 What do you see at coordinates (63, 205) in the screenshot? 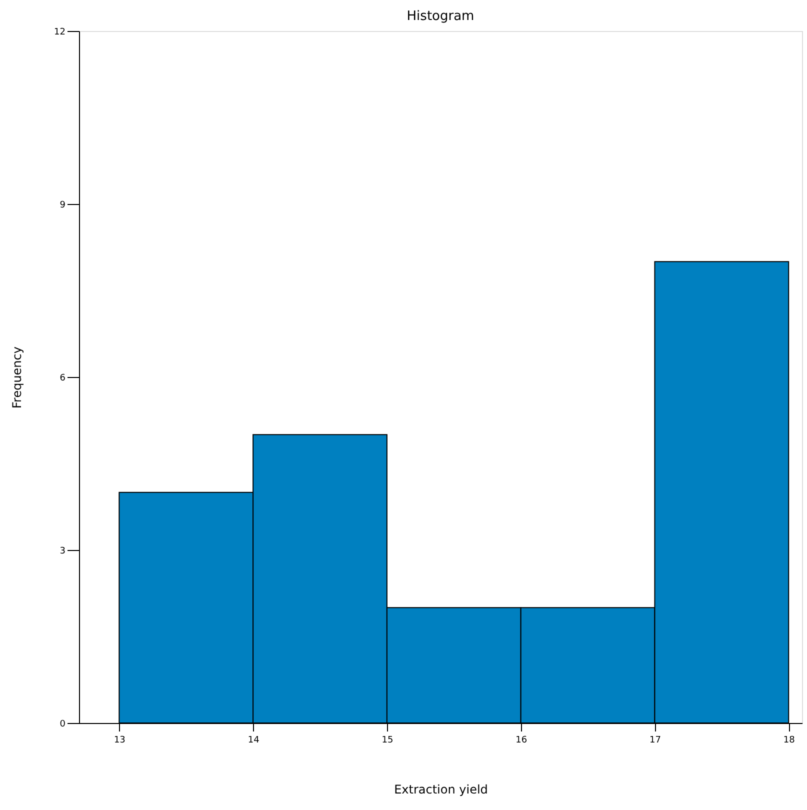
I see `y-tick-label: 9` at bounding box center [63, 205].